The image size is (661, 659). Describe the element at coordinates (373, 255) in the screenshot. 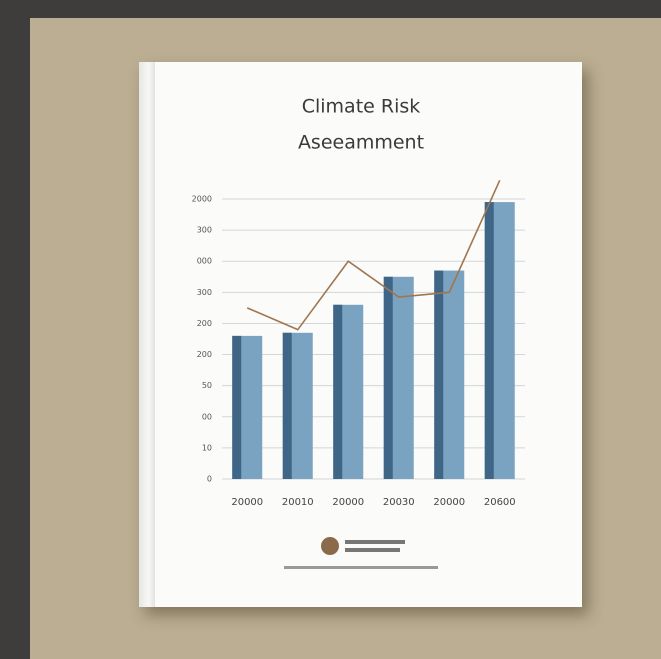

I see `trend-line` at that location.